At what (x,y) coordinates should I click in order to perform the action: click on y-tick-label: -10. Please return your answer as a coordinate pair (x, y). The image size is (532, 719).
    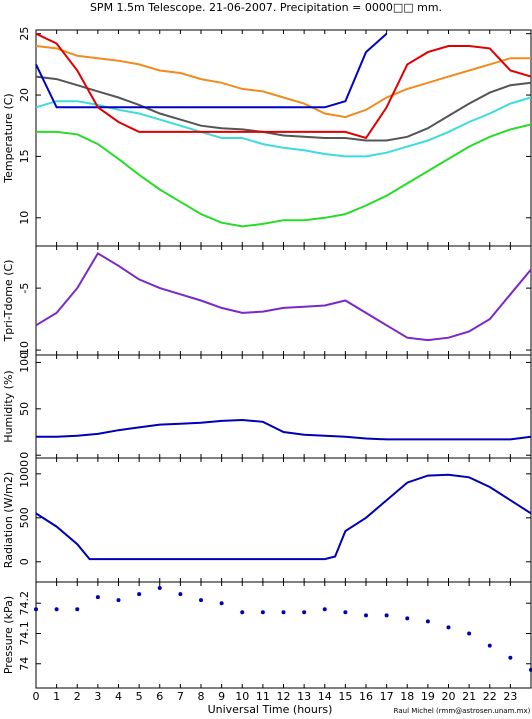
    Looking at the image, I should click on (24, 350).